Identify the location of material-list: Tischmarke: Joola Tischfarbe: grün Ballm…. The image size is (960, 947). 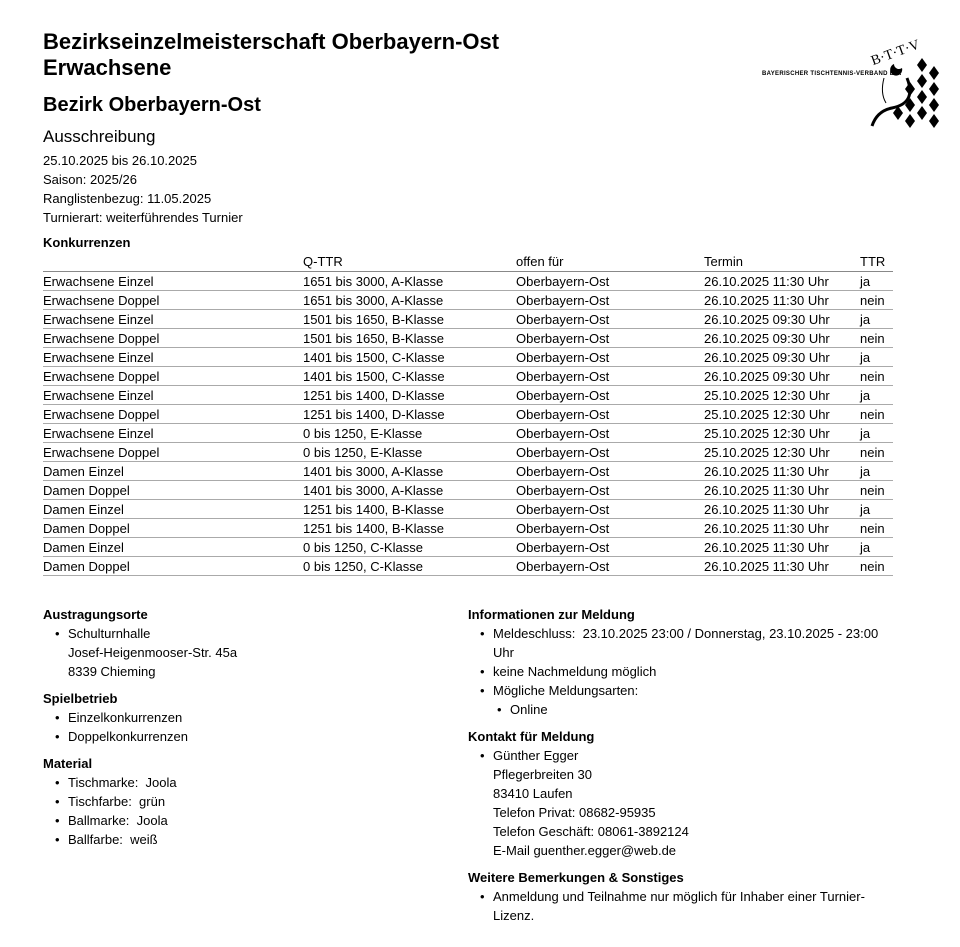
(243, 811).